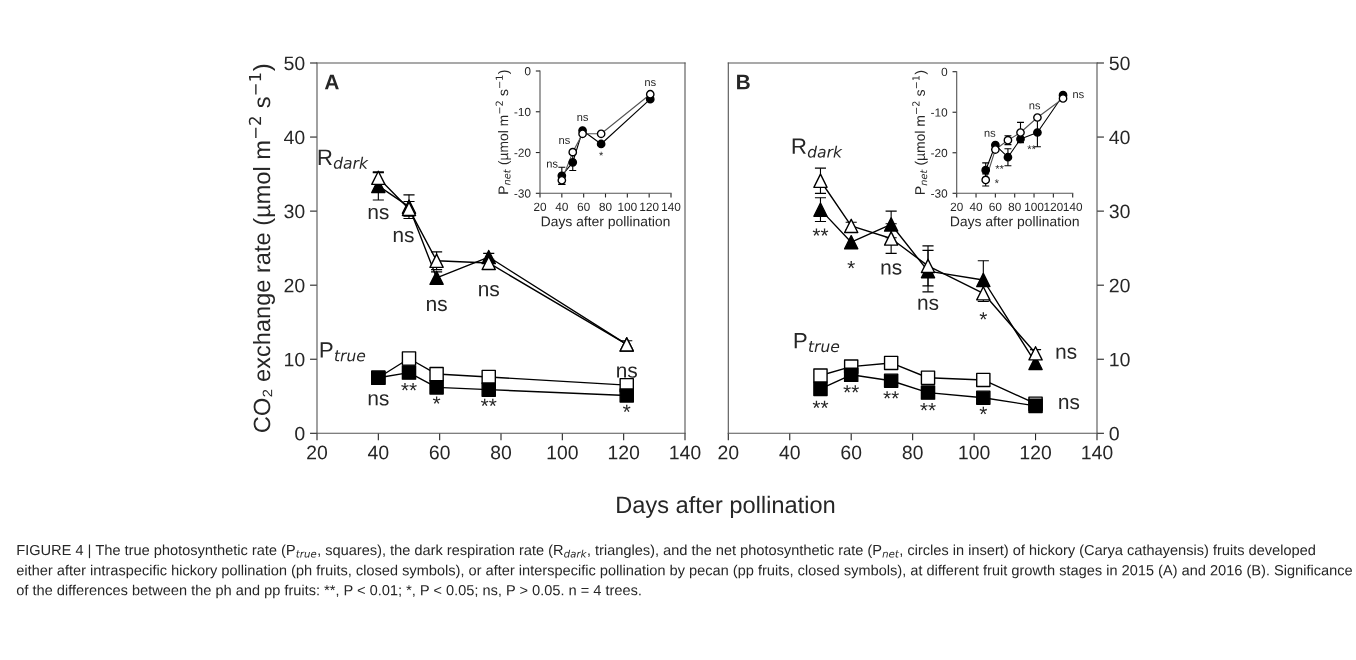 The width and height of the screenshot is (1356, 660). What do you see at coordinates (261, 248) in the screenshot?
I see `y-axis-title: CO₂ exchange rate (µmol m$^{−2}$ s$^{−1}$)` at bounding box center [261, 248].